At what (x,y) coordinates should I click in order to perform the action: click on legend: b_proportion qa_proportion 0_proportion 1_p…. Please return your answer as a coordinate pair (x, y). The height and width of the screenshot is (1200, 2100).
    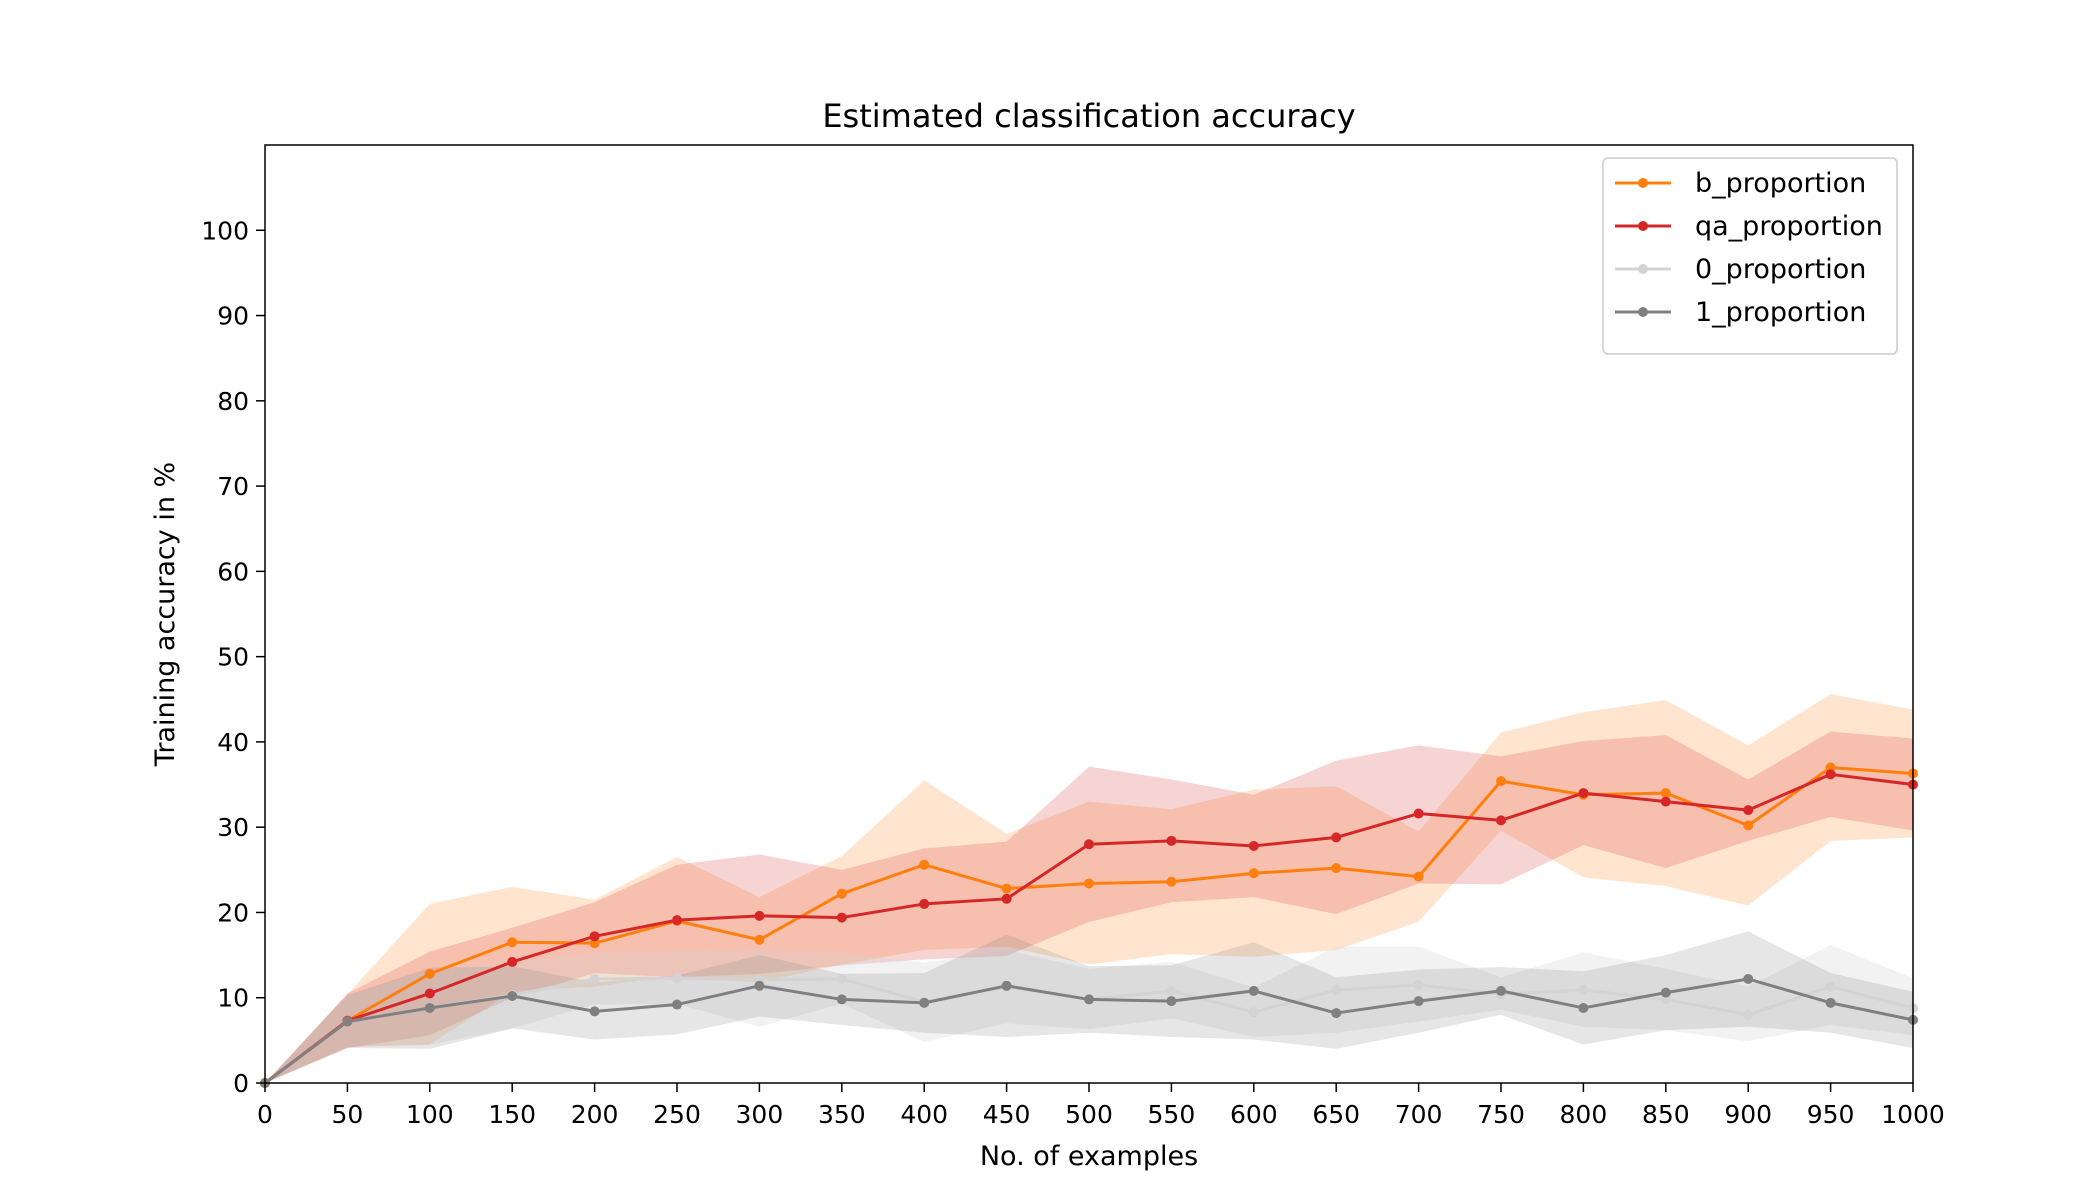
    Looking at the image, I should click on (1750, 256).